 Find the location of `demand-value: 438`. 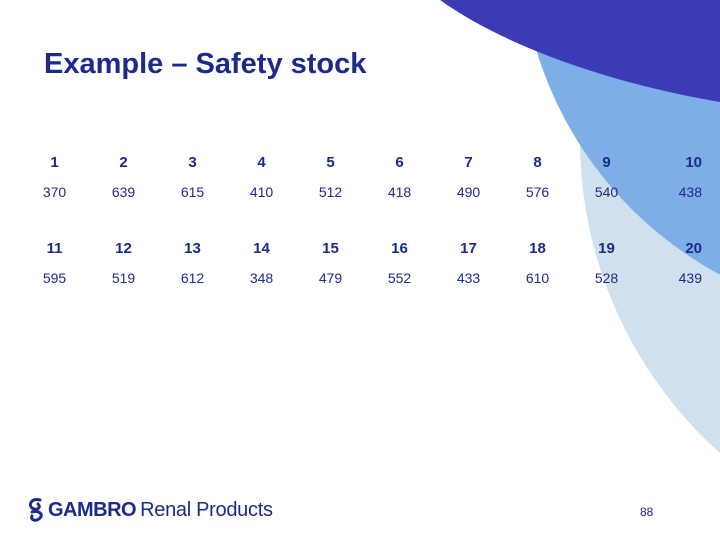

demand-value: 438 is located at coordinates (690, 192).